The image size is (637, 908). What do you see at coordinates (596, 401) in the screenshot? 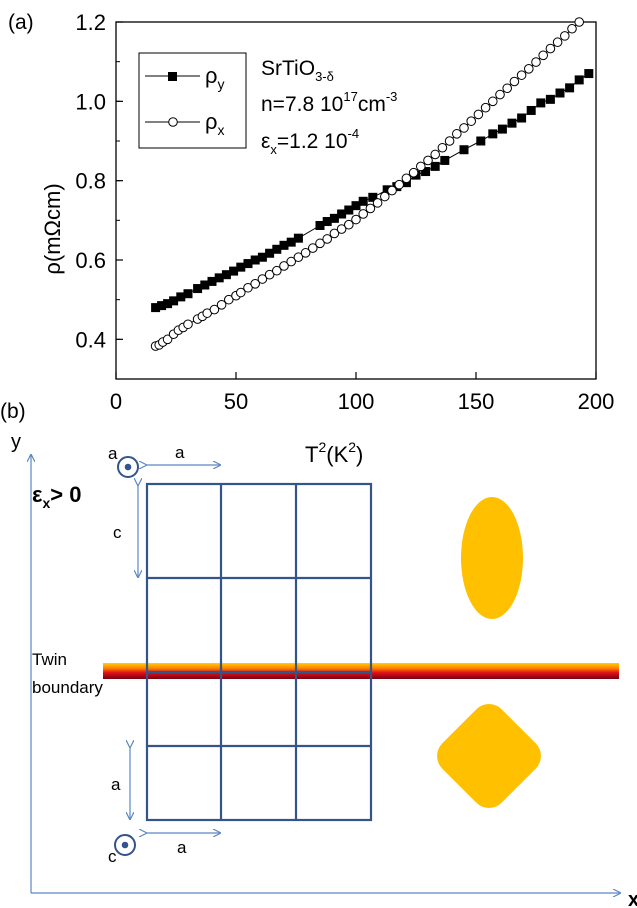
I see `x-tick-label: 200` at bounding box center [596, 401].